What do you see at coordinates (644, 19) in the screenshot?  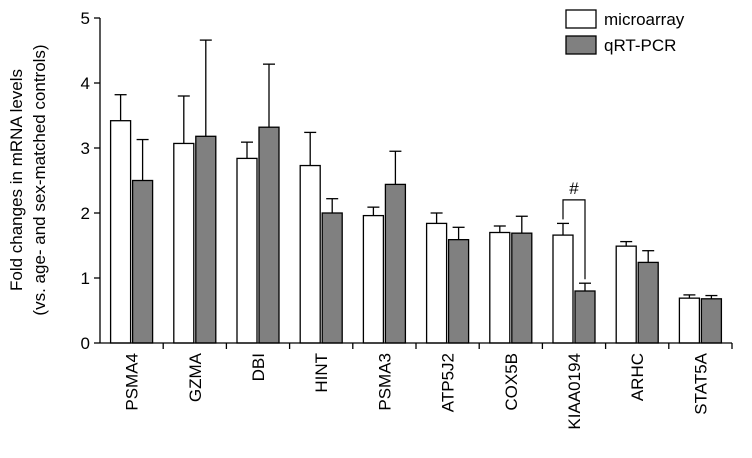 I see `legend-label: microarray` at bounding box center [644, 19].